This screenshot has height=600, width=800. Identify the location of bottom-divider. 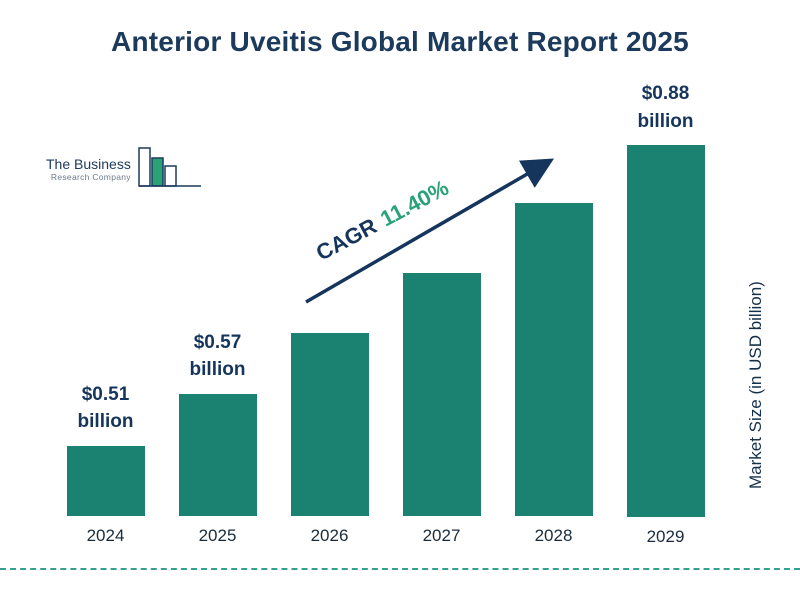
(400, 569).